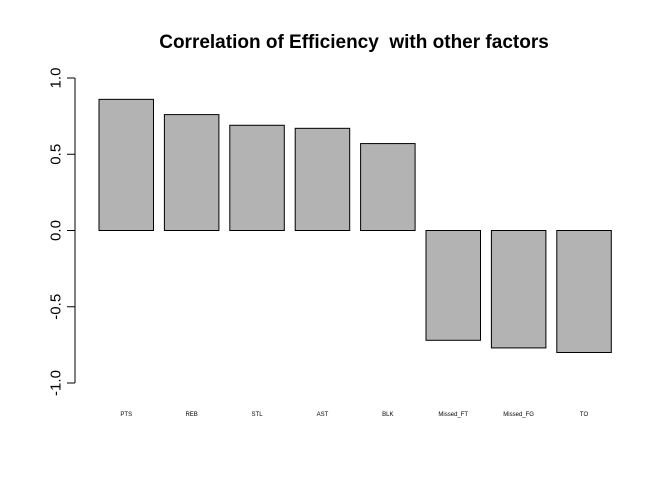 This screenshot has height=480, width=672. What do you see at coordinates (323, 415) in the screenshot?
I see `x-tick-label: AST` at bounding box center [323, 415].